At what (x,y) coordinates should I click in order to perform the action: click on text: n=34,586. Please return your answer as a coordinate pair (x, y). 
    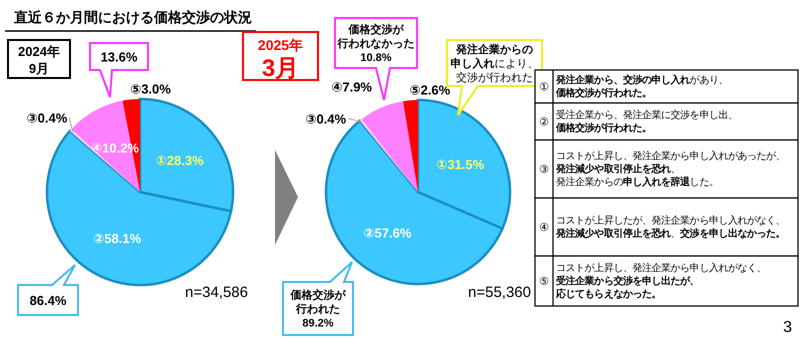
    Looking at the image, I should click on (216, 292).